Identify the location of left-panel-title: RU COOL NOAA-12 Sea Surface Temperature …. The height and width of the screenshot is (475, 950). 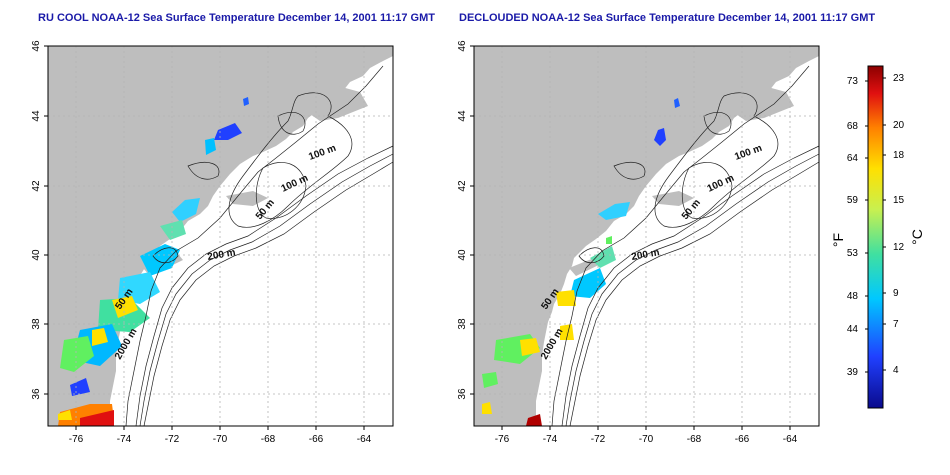
(236, 18).